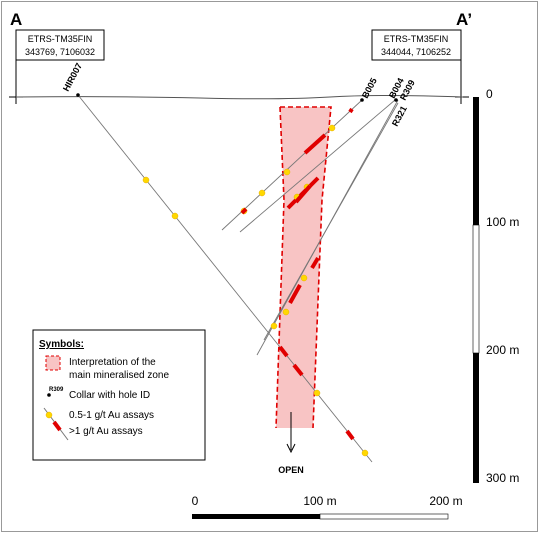  I want to click on annotation: OPEN, so click(291, 470).